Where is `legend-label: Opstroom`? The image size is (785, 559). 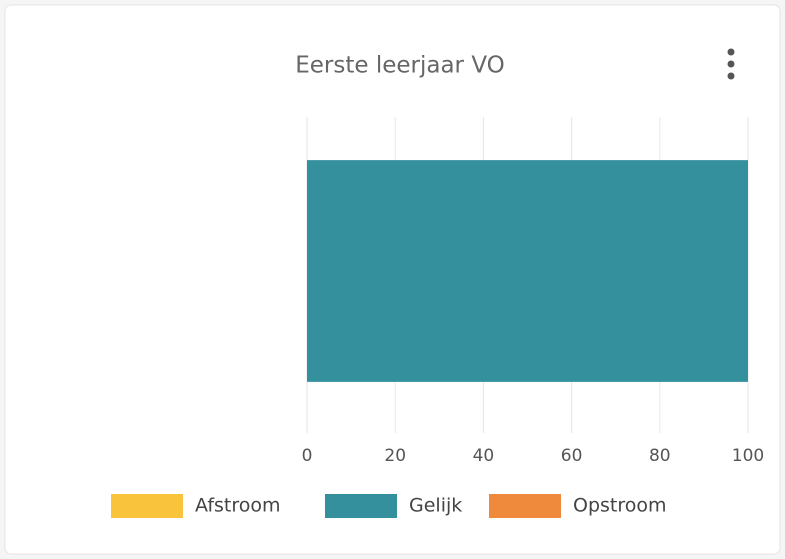
legend-label: Opstroom is located at coordinates (620, 506).